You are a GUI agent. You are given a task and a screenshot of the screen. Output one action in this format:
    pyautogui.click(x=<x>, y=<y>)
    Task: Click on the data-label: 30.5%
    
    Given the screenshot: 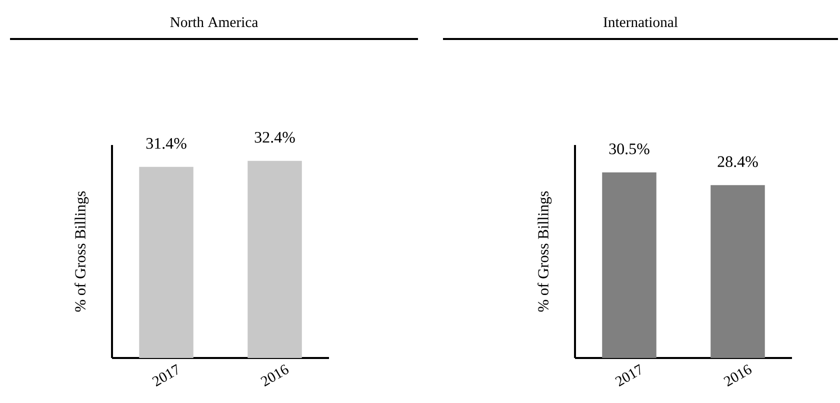 What is the action you would take?
    pyautogui.click(x=629, y=148)
    